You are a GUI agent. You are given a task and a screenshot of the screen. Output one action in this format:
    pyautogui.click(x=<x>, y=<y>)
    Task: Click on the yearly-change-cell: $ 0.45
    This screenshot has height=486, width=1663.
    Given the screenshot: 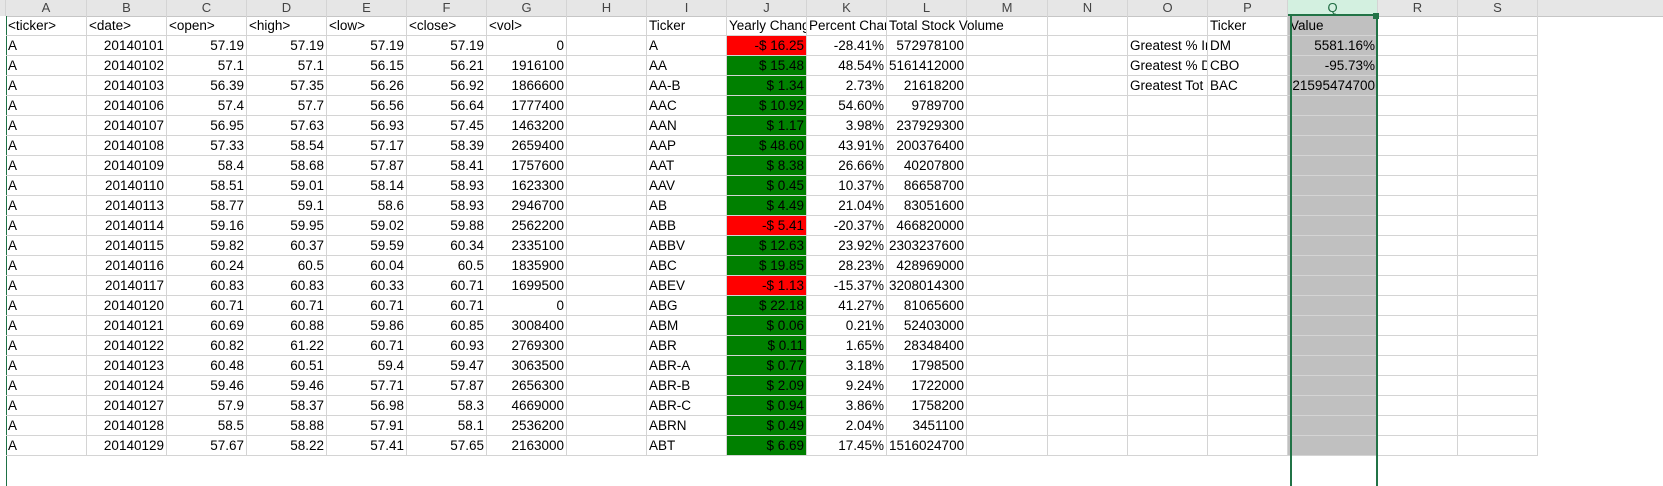 What is the action you would take?
    pyautogui.click(x=767, y=186)
    